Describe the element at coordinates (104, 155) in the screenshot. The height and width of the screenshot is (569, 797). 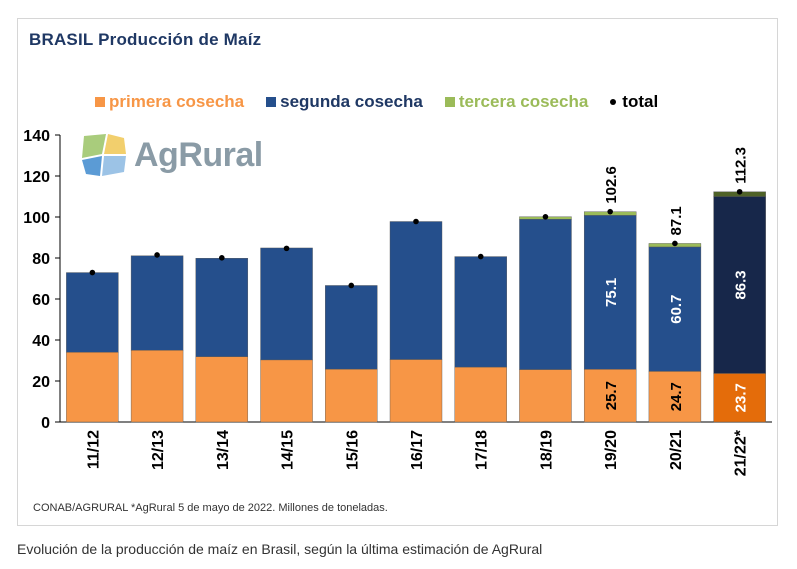
I see `agrural-logo-icon` at that location.